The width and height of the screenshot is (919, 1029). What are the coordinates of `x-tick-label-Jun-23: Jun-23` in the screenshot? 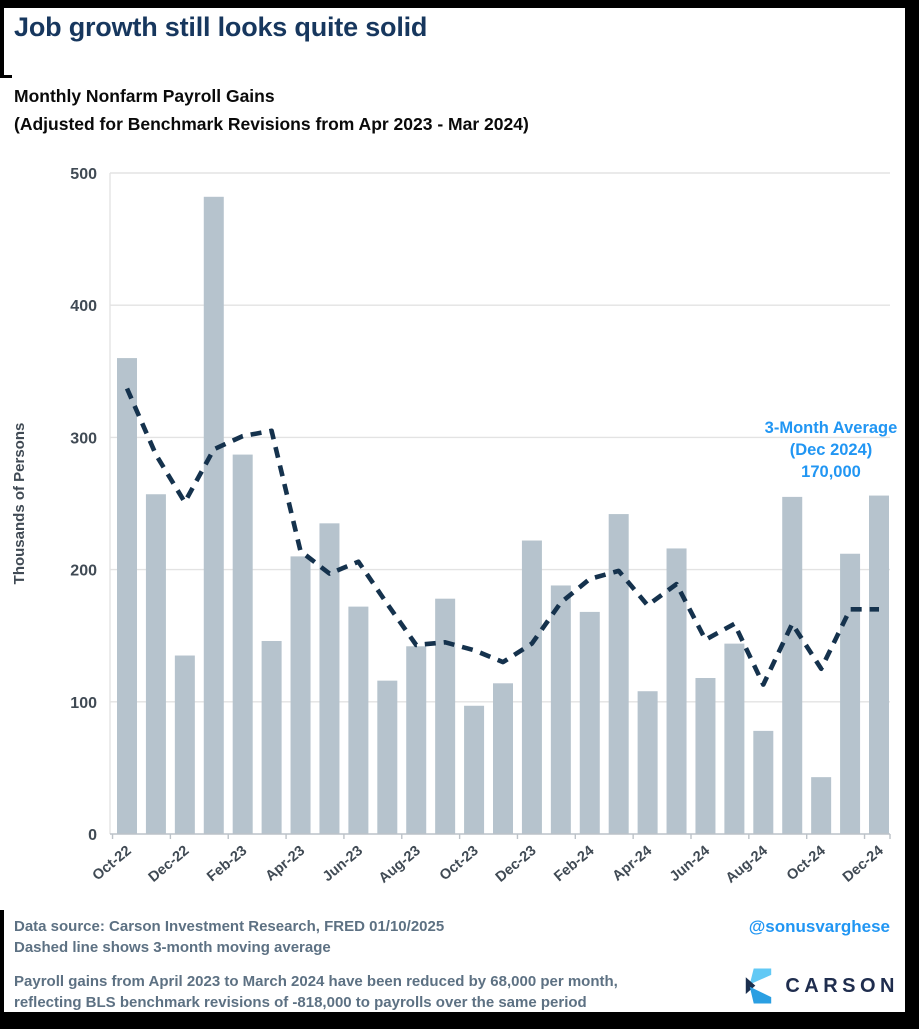 It's located at (343, 864).